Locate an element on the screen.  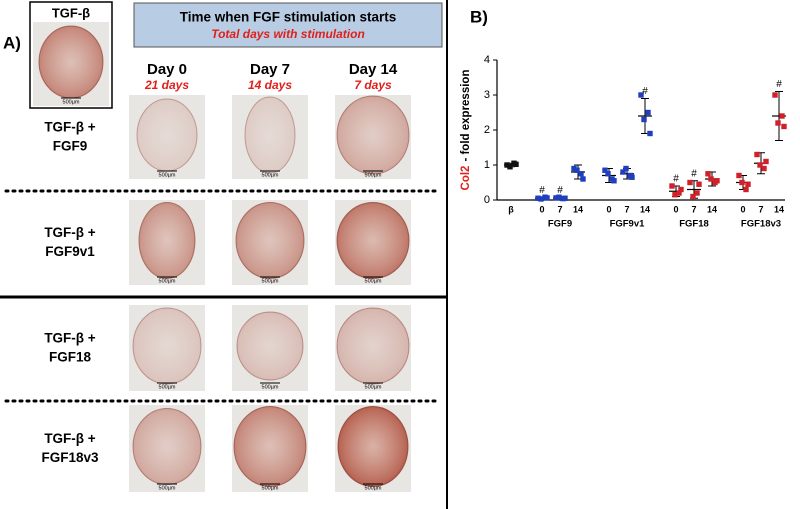
column-day: Day 0 is located at coordinates (167, 69).